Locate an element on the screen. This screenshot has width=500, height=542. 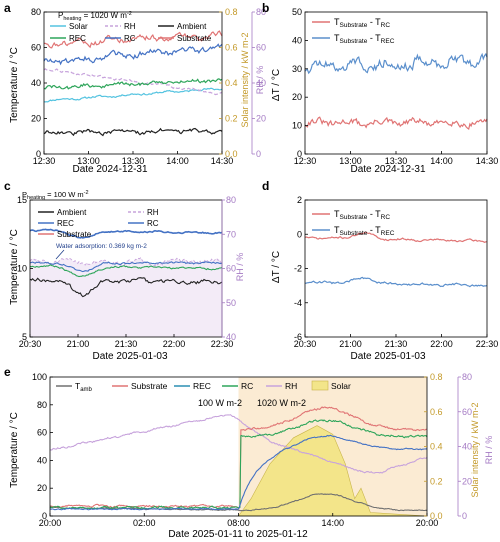
y2-tick-label: 0.4 is located at coordinates (231, 83).